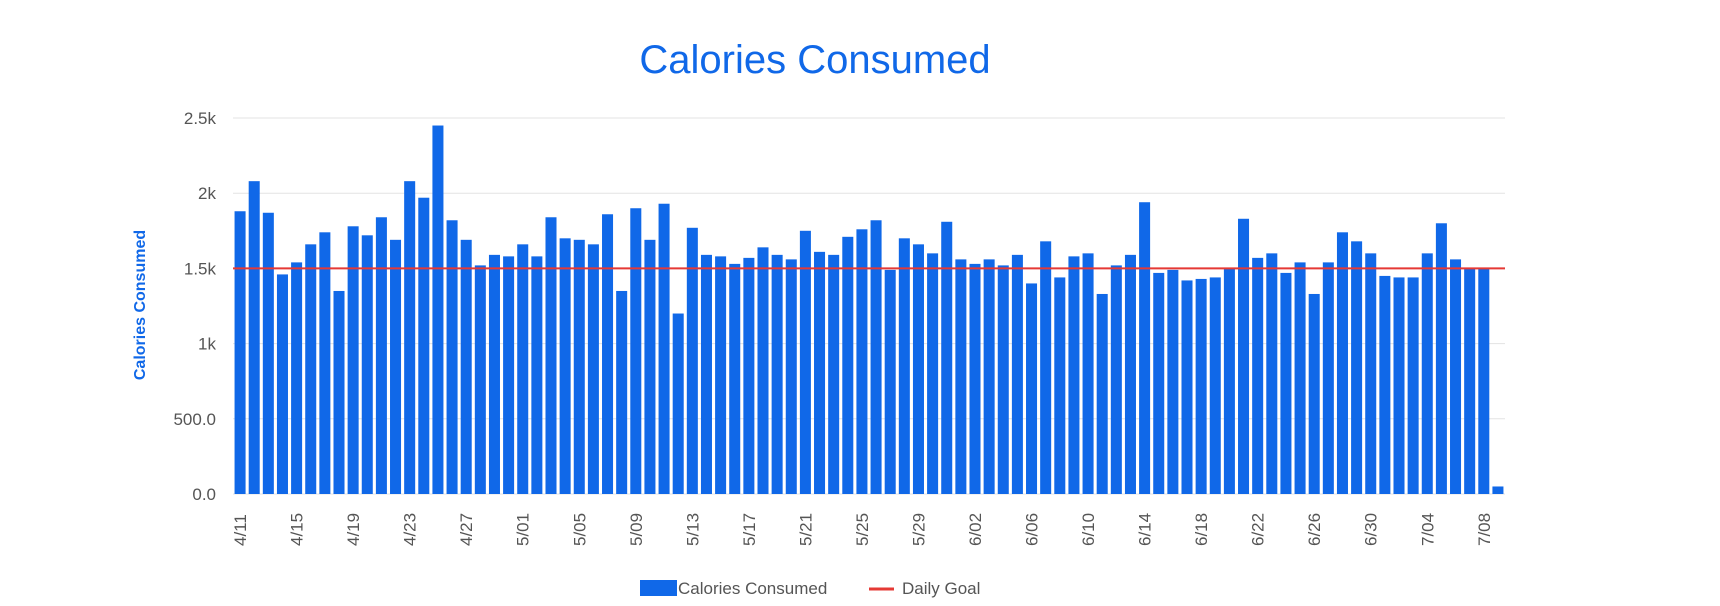  What do you see at coordinates (636, 529) in the screenshot?
I see `x-tick-label: 5/09` at bounding box center [636, 529].